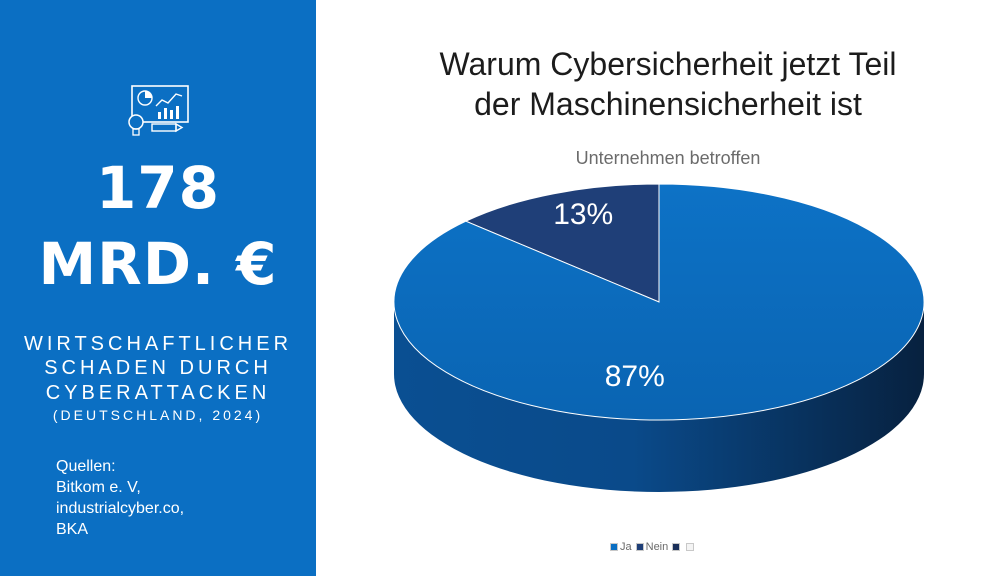 Image resolution: width=1000 pixels, height=576 pixels. Describe the element at coordinates (158, 264) in the screenshot. I see `damage-amount-unit: MRD. €` at that location.